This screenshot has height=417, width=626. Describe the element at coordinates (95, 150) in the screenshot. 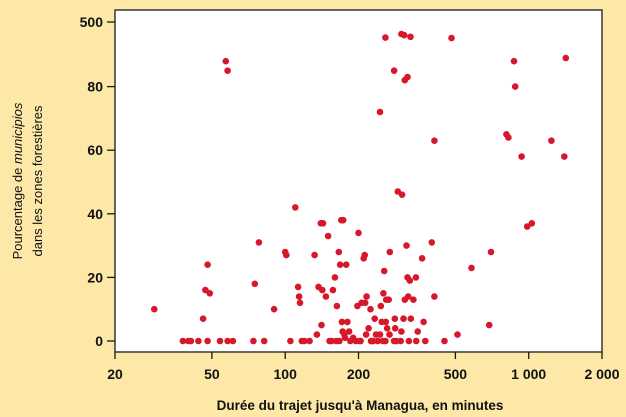

I see `y-tick-label-3: 60` at that location.